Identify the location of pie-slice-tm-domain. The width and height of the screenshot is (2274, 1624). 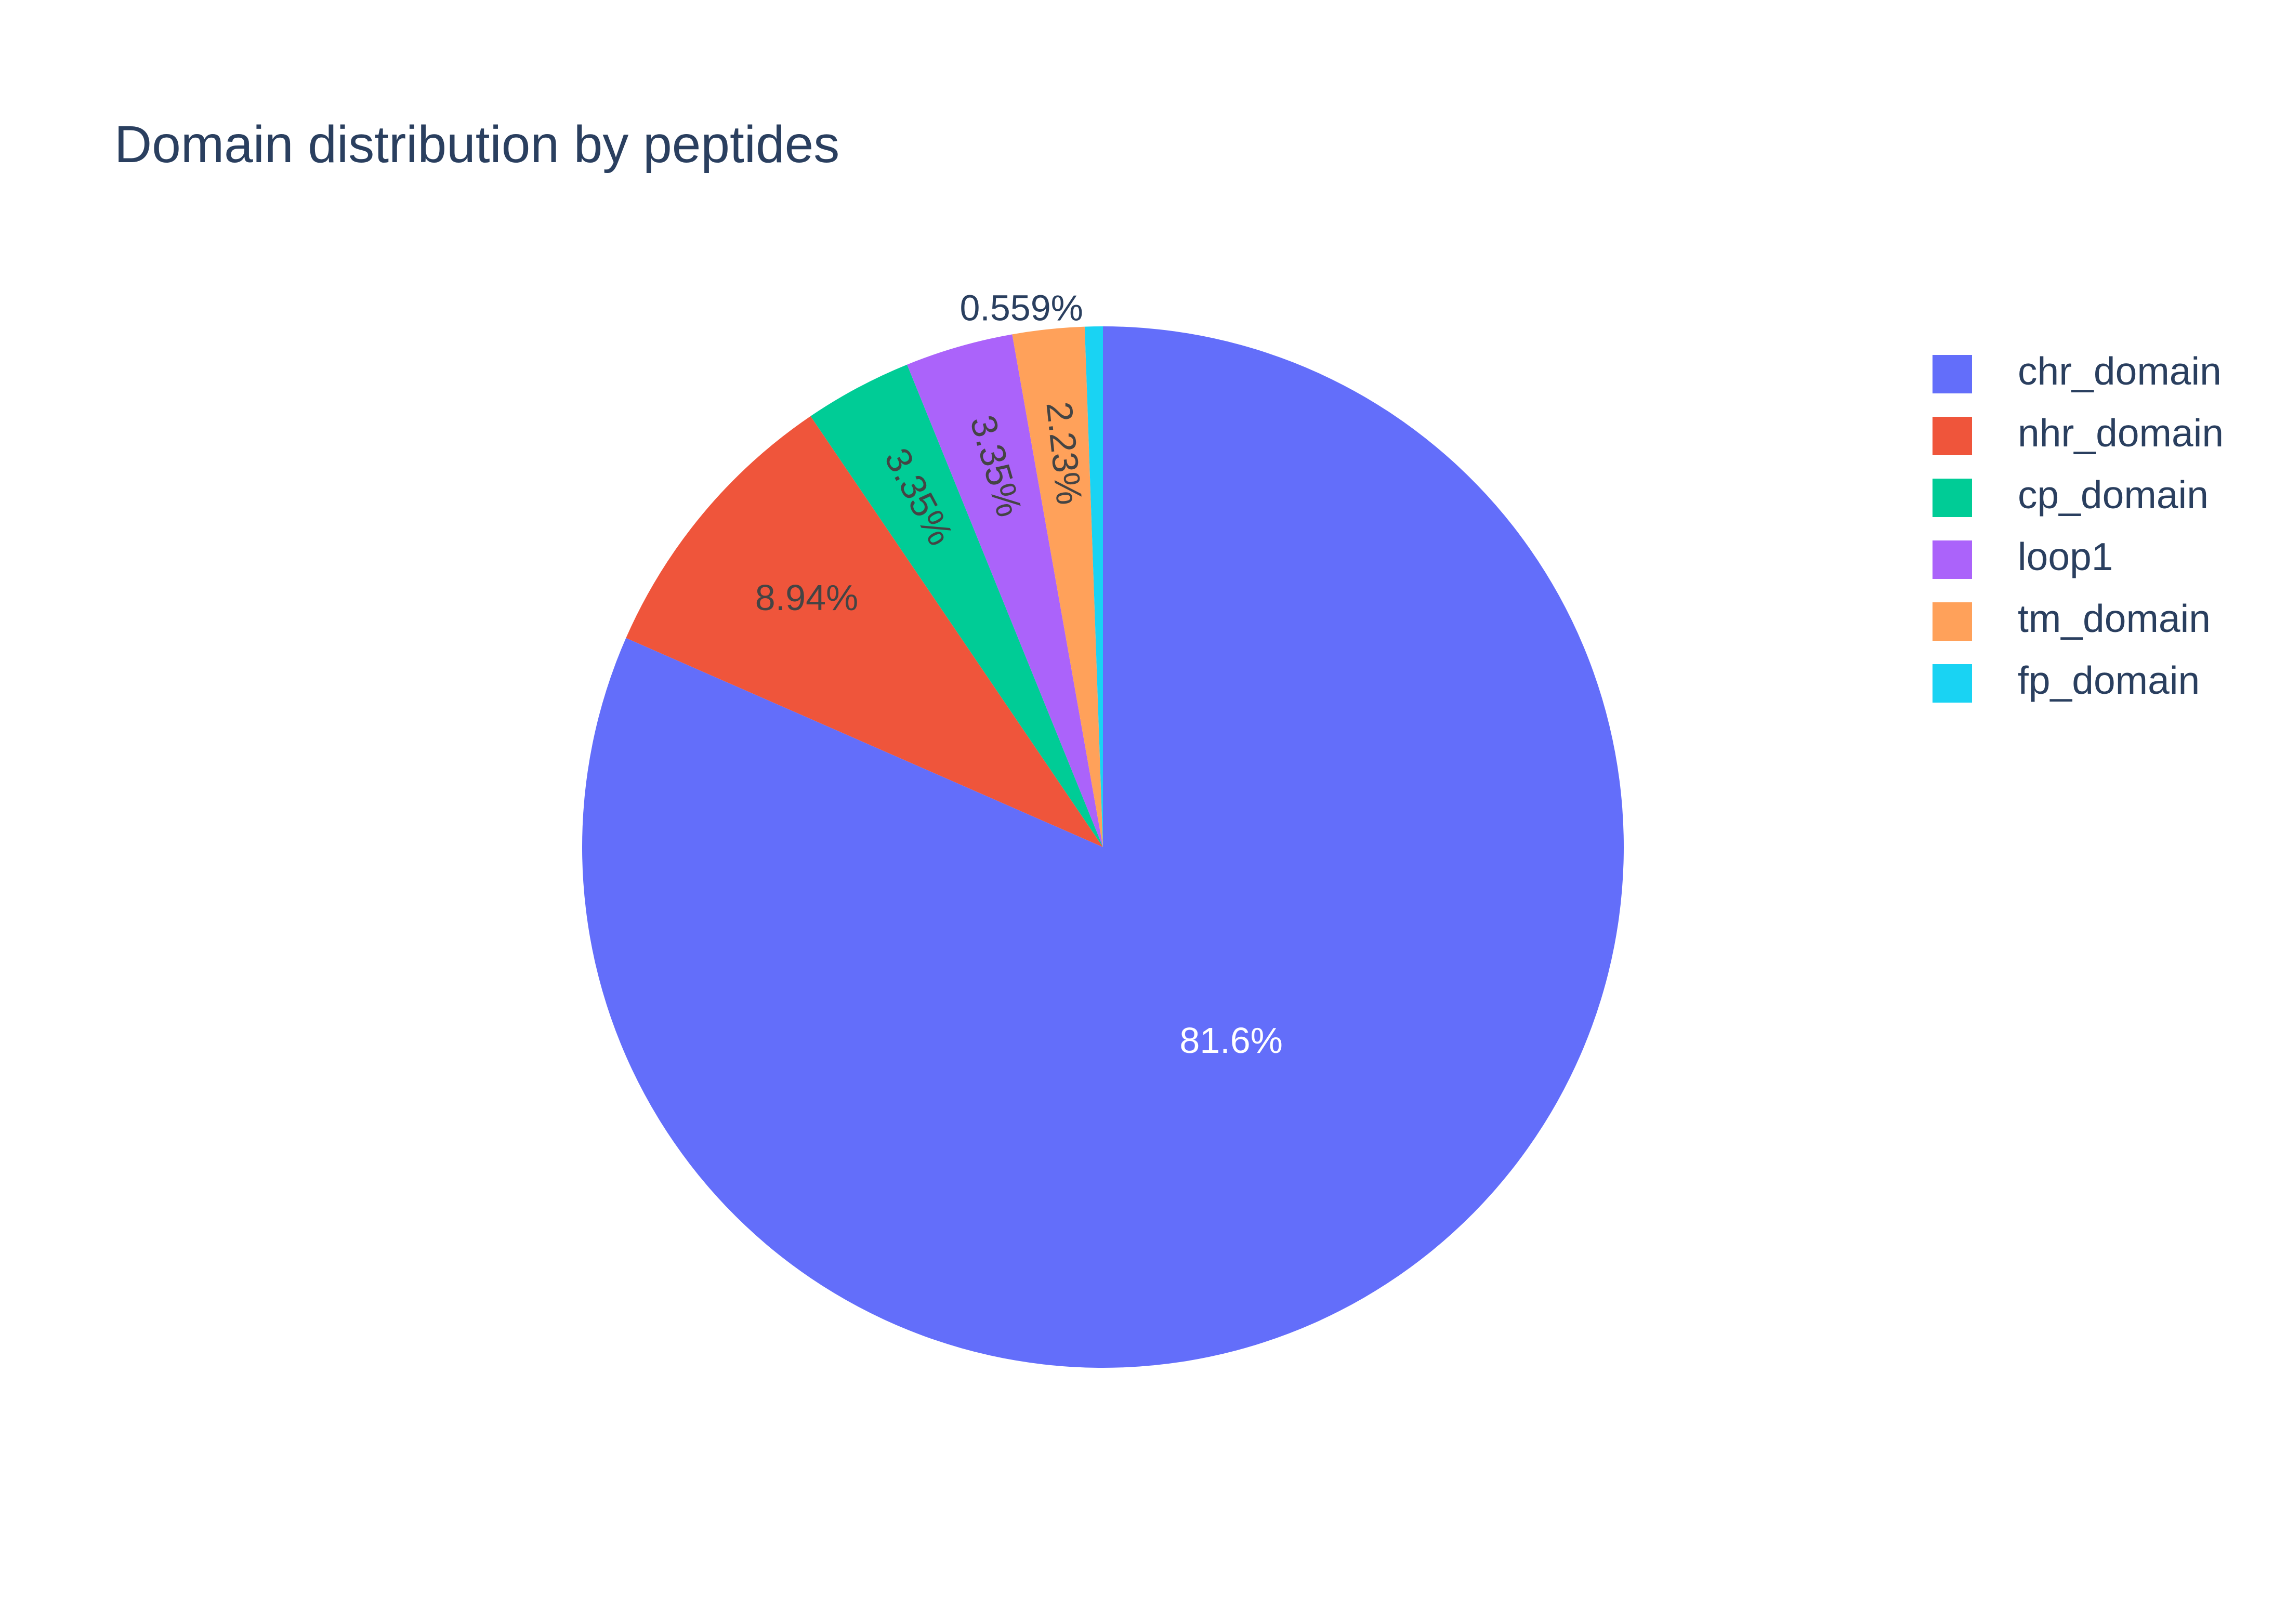
(1057, 586).